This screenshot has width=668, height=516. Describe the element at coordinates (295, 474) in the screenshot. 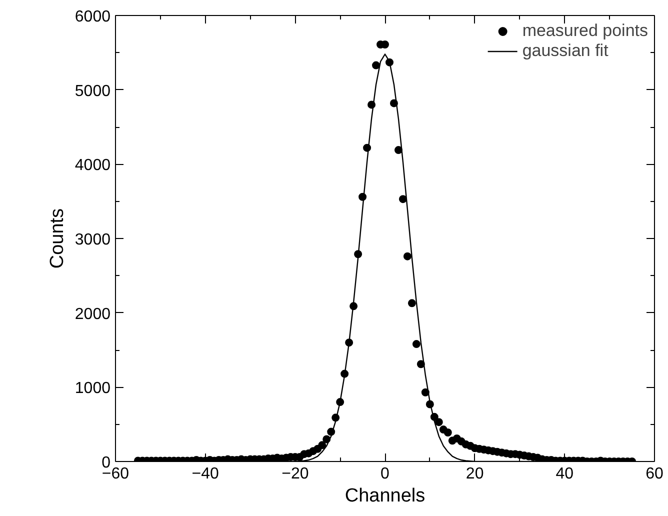

I see `x-tick-label: −20` at that location.